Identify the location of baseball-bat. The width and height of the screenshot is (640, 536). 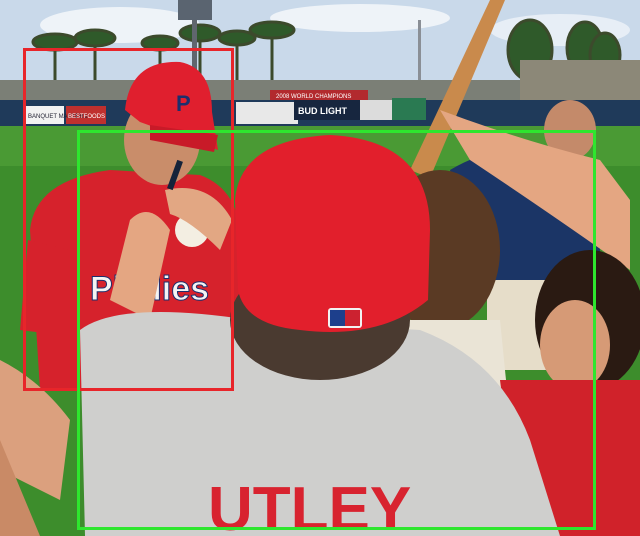
(457, 89).